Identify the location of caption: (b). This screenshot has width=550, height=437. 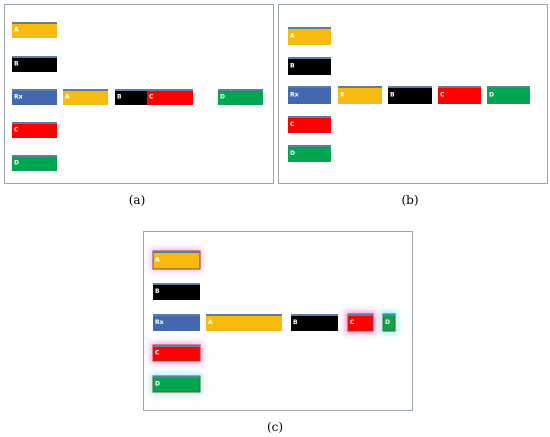
(409, 200).